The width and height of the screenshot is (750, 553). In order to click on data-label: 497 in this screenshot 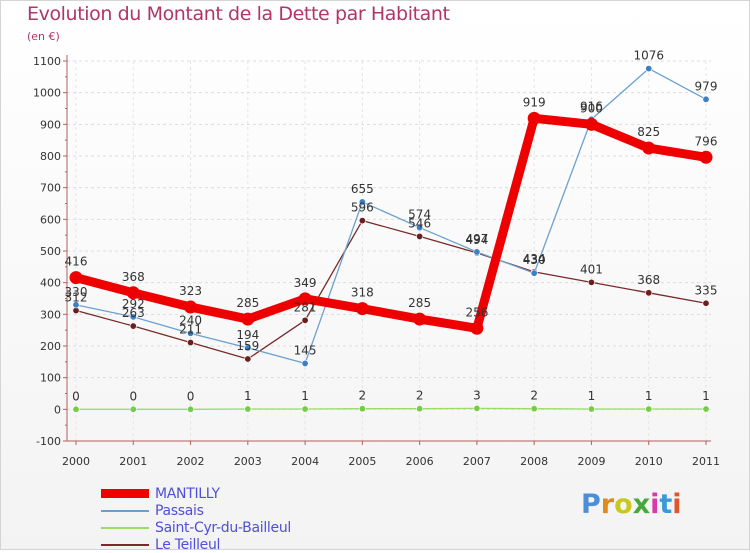, I will do `click(476, 239)`.